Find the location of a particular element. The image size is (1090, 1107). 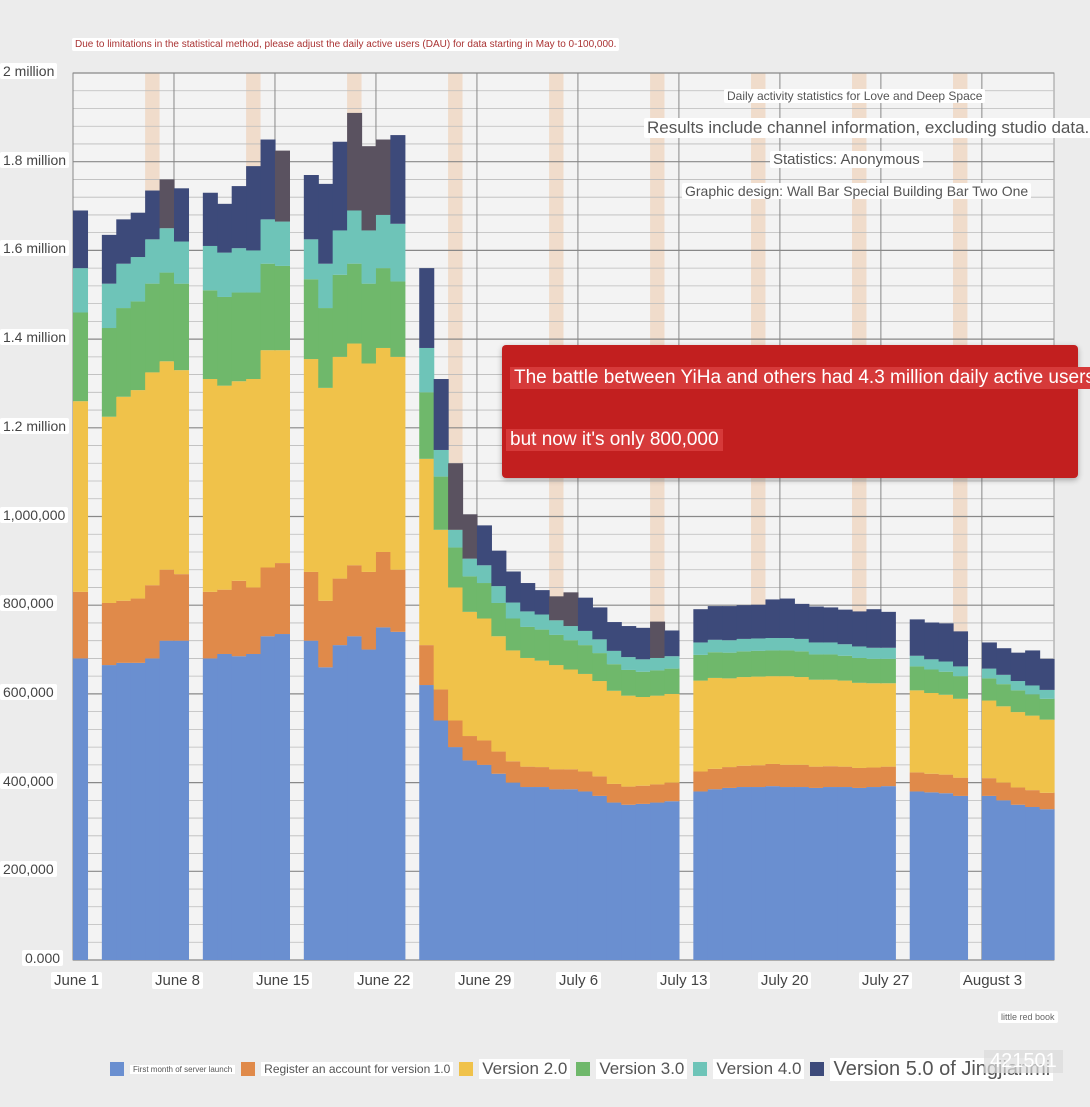

x-tick-label: July 13 is located at coordinates (683, 980).